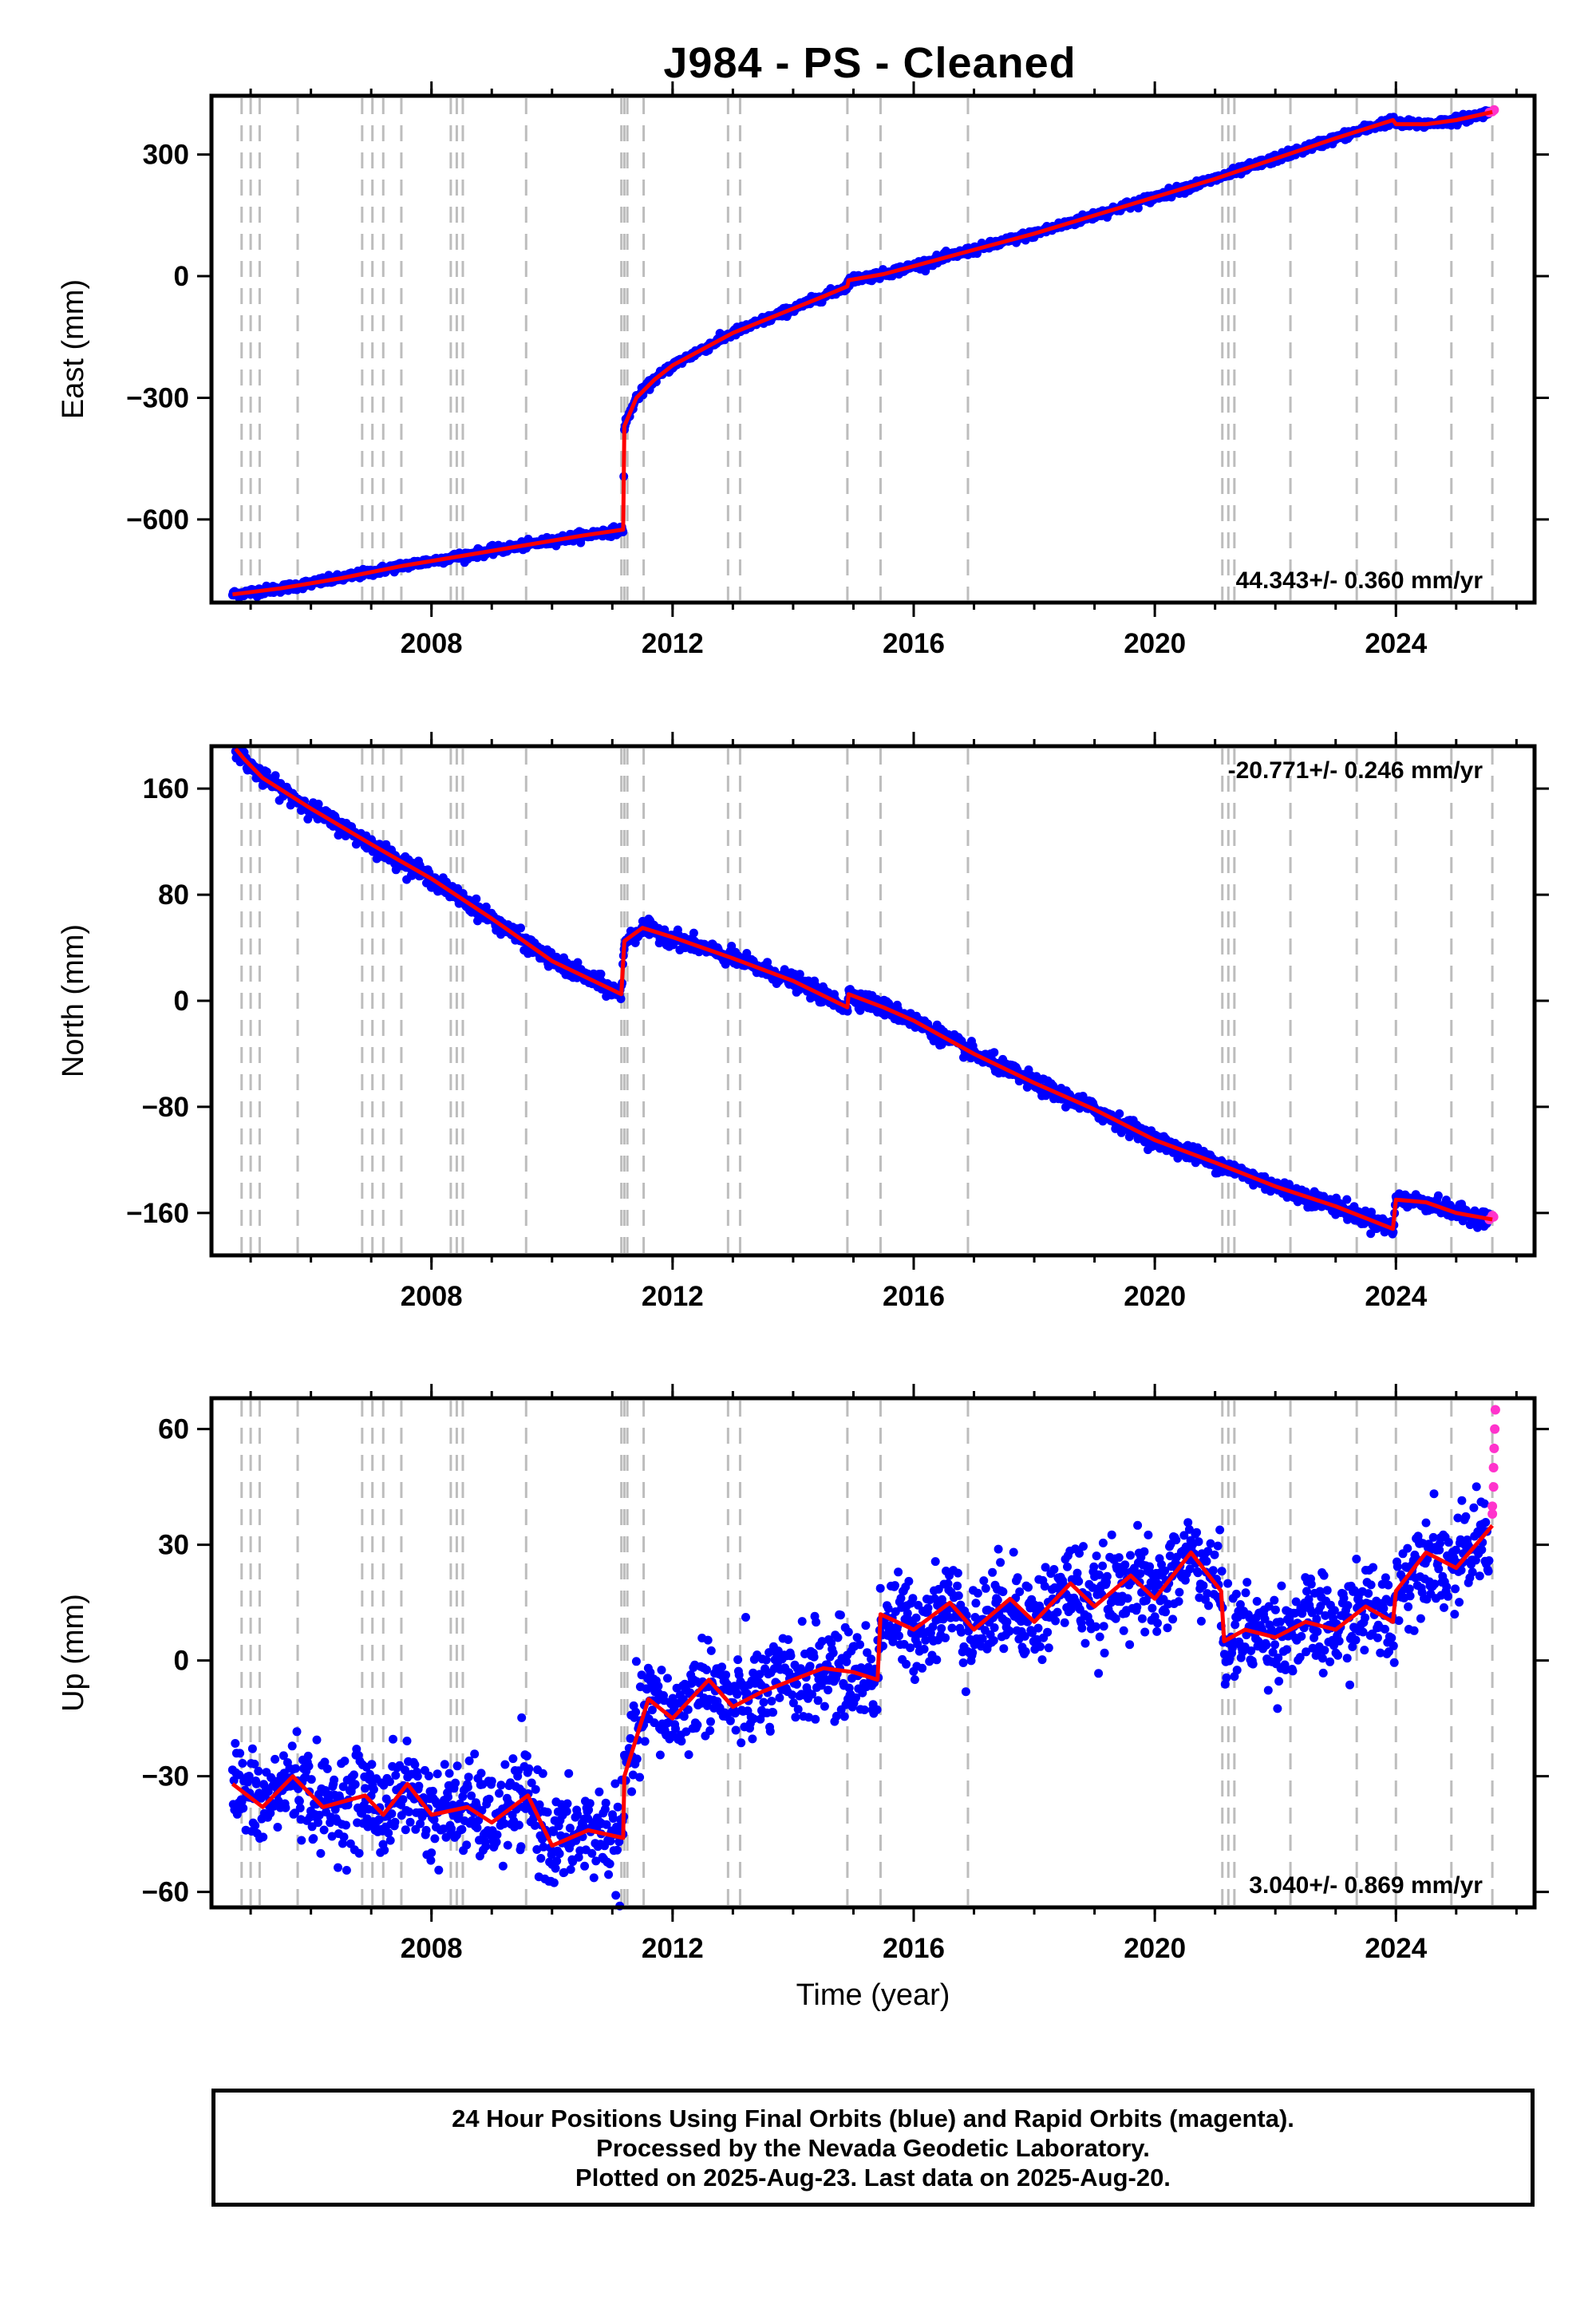 Image resolution: width=1596 pixels, height=2316 pixels. Describe the element at coordinates (1155, 1296) in the screenshot. I see `x-tick-label: 2020` at that location.